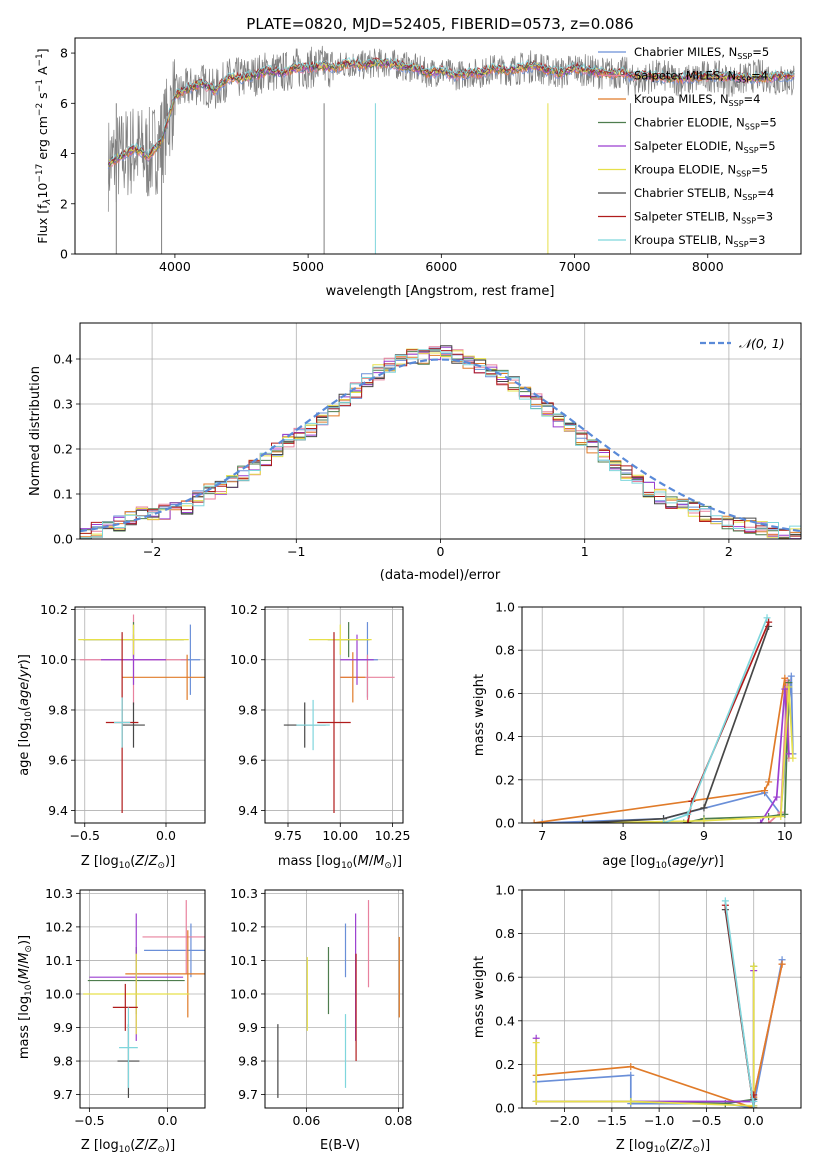  I want to click on z-weight-series, so click(659, 1035).